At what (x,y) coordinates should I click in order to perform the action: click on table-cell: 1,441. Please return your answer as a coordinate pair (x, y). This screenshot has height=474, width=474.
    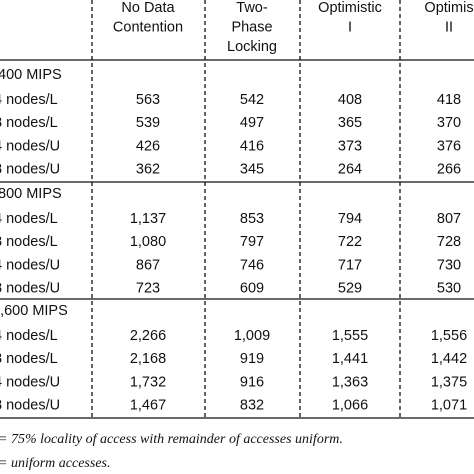
    Looking at the image, I should click on (350, 359).